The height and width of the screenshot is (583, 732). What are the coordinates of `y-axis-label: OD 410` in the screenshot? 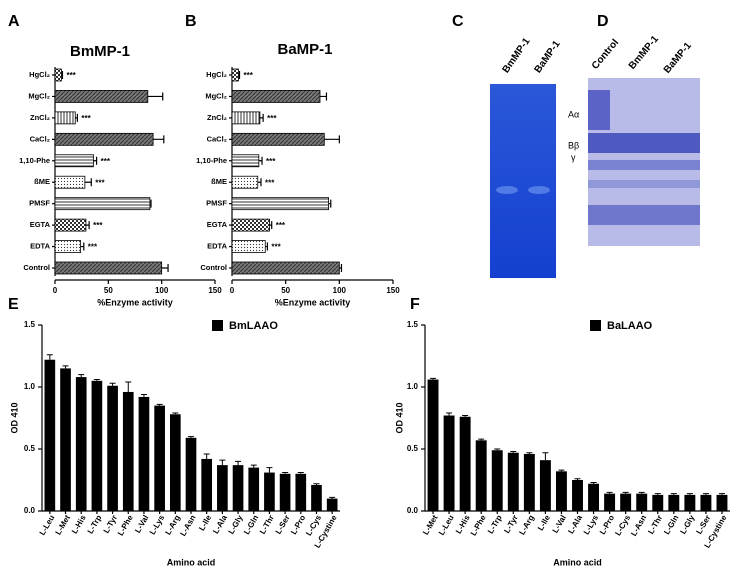 It's located at (14, 417).